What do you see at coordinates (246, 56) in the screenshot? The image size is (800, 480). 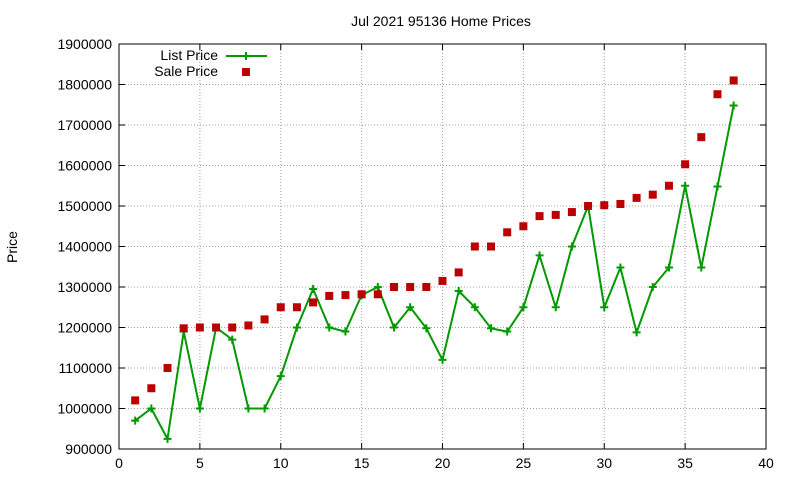 I see `legend-marker-list-price` at bounding box center [246, 56].